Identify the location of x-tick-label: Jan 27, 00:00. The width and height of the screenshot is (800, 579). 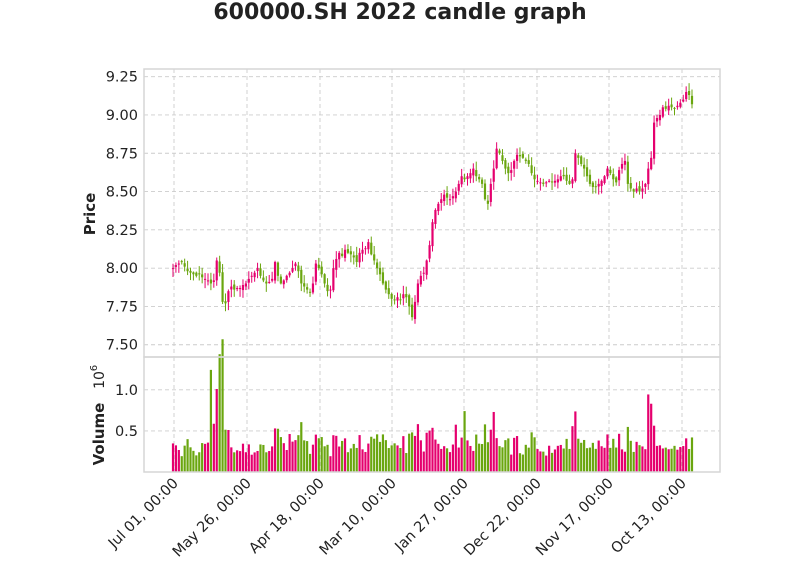
(432, 516).